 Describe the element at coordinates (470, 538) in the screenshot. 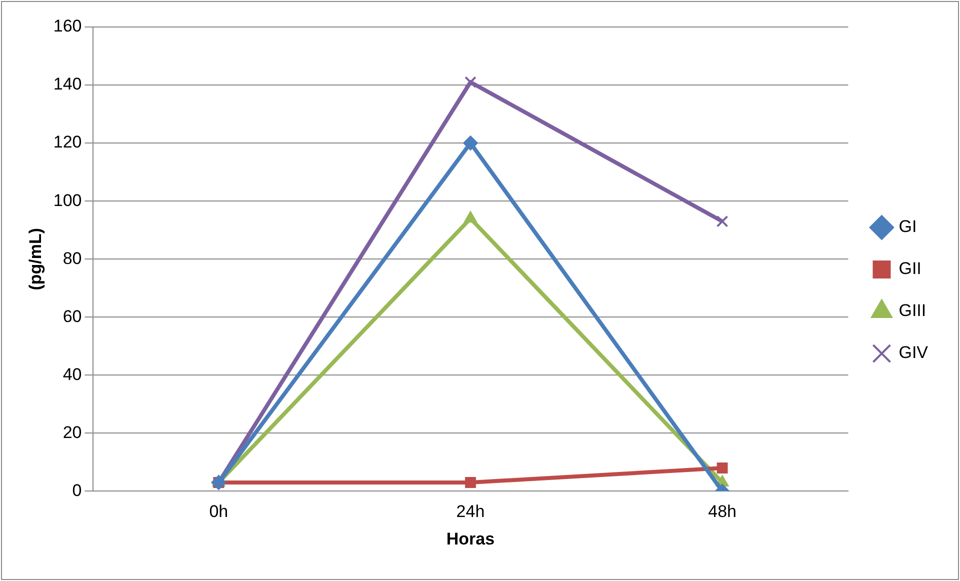

I see `x-axis-title: Horas` at that location.